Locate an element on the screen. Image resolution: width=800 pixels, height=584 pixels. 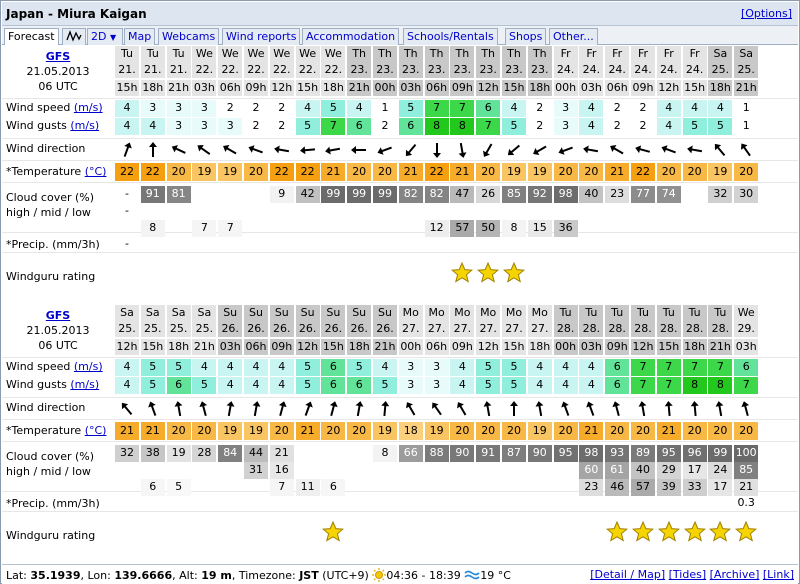
cloud-high-cell: 82 is located at coordinates (410, 194).